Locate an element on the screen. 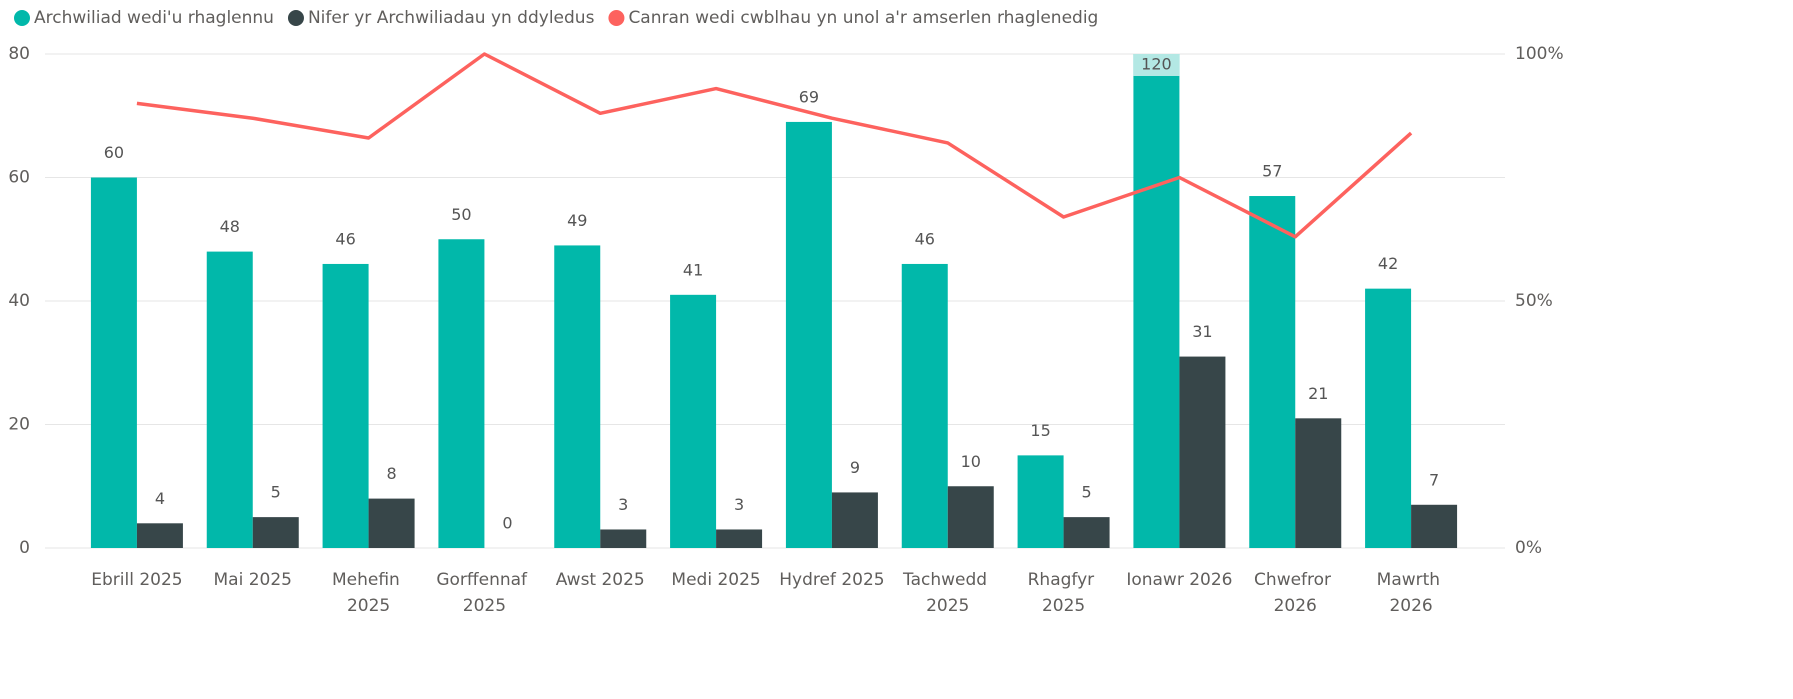 The height and width of the screenshot is (699, 1793). x-tick-label: Ebrill 2025 is located at coordinates (136, 580).